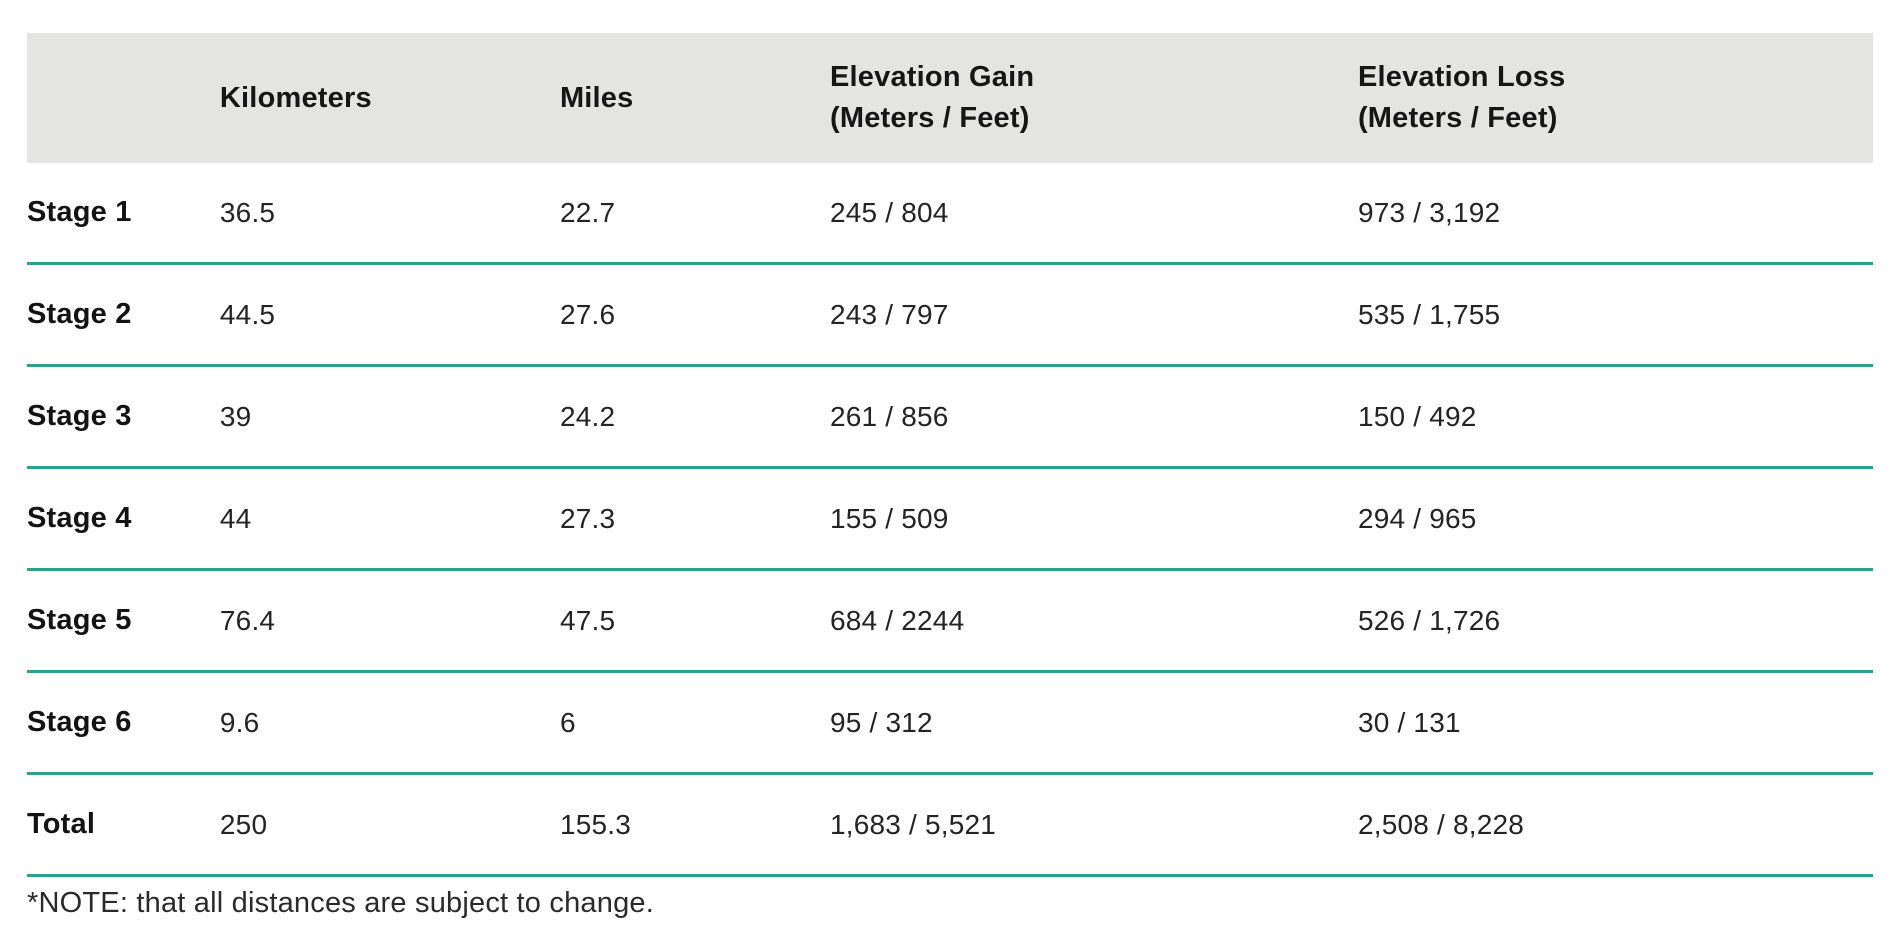  Describe the element at coordinates (1615, 417) in the screenshot. I see `loss-value: 150 / 492` at that location.